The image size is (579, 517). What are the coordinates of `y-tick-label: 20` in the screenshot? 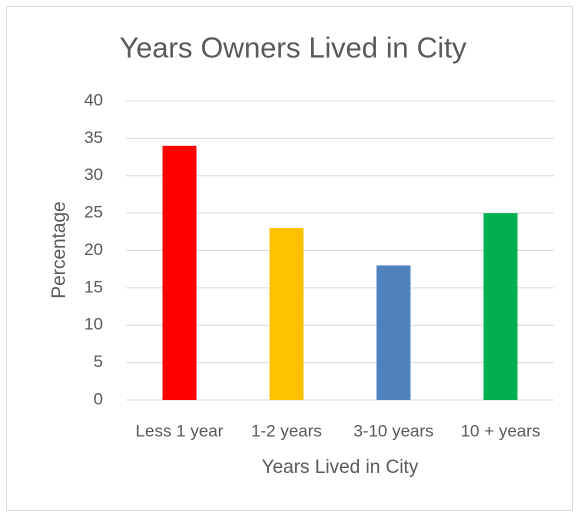 It's located at (93, 249).